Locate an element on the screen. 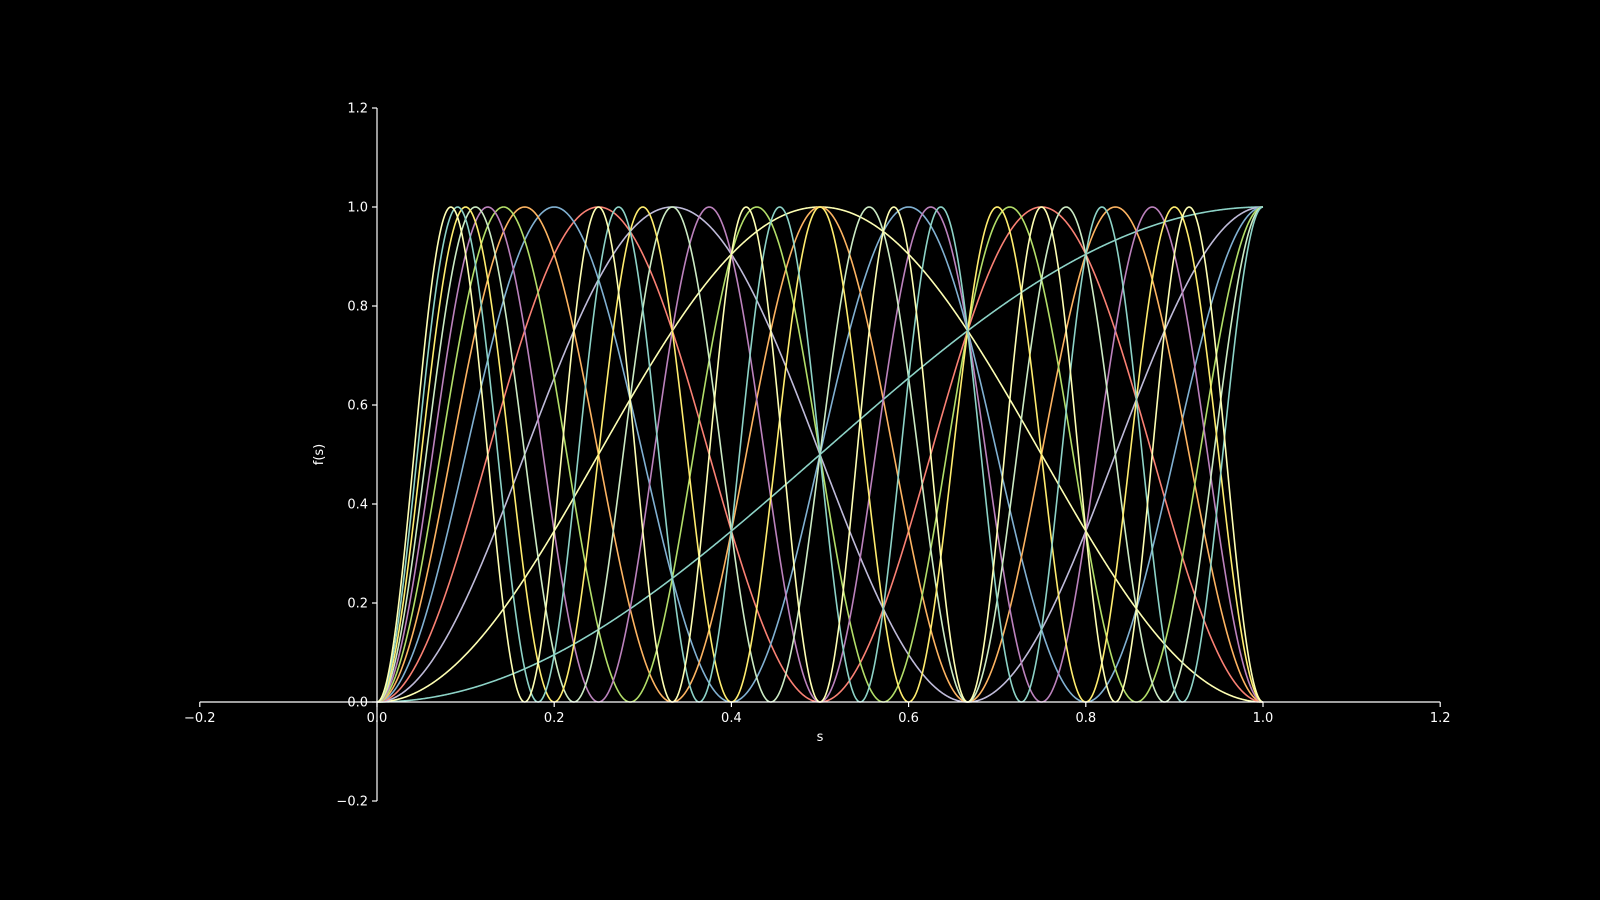 This screenshot has width=1600, height=900. x-tick-label: 0.4 is located at coordinates (731, 718).